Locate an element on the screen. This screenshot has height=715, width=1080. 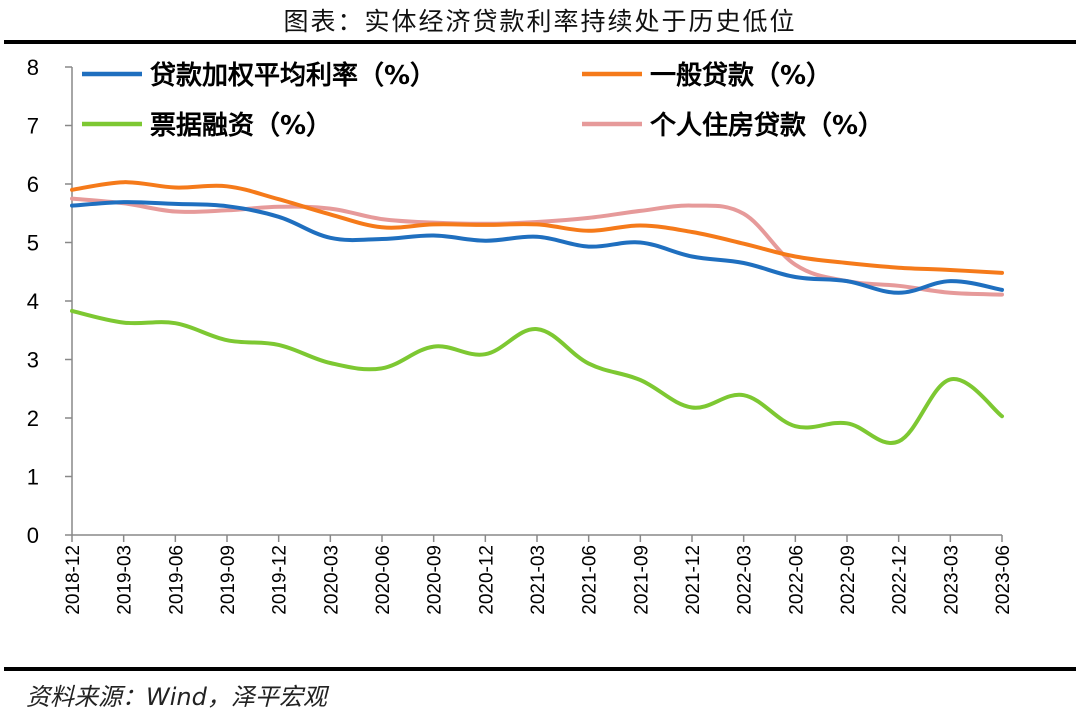
y-tick-label: 1 is located at coordinates (33, 477).